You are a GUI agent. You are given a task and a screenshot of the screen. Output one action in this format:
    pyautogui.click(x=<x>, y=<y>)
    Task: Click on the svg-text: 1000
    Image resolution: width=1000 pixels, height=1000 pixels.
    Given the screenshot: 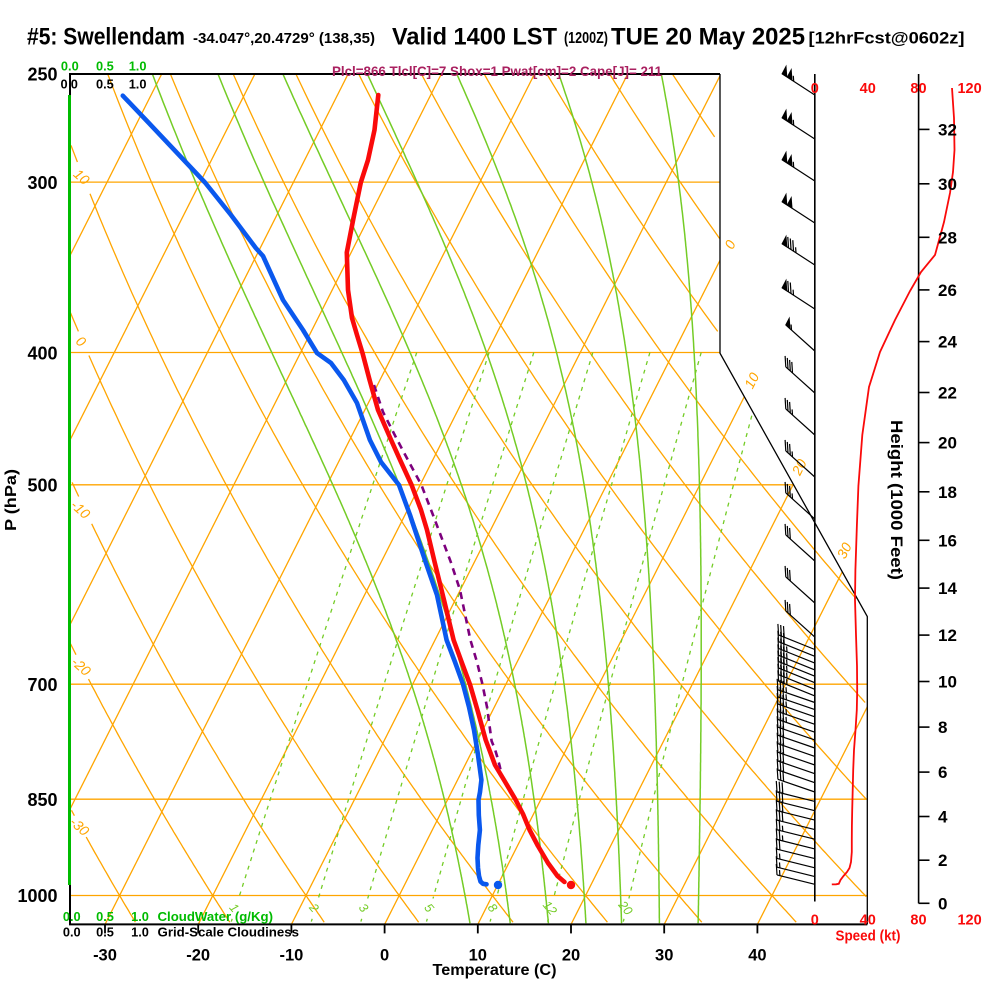 What is the action you would take?
    pyautogui.click(x=37, y=896)
    